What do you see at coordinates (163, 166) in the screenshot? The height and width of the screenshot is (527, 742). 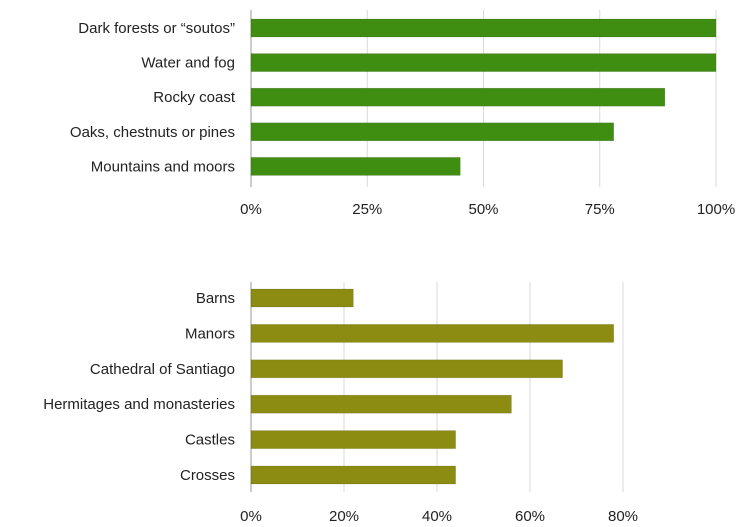 I see `category-label: Mountains and moors` at bounding box center [163, 166].